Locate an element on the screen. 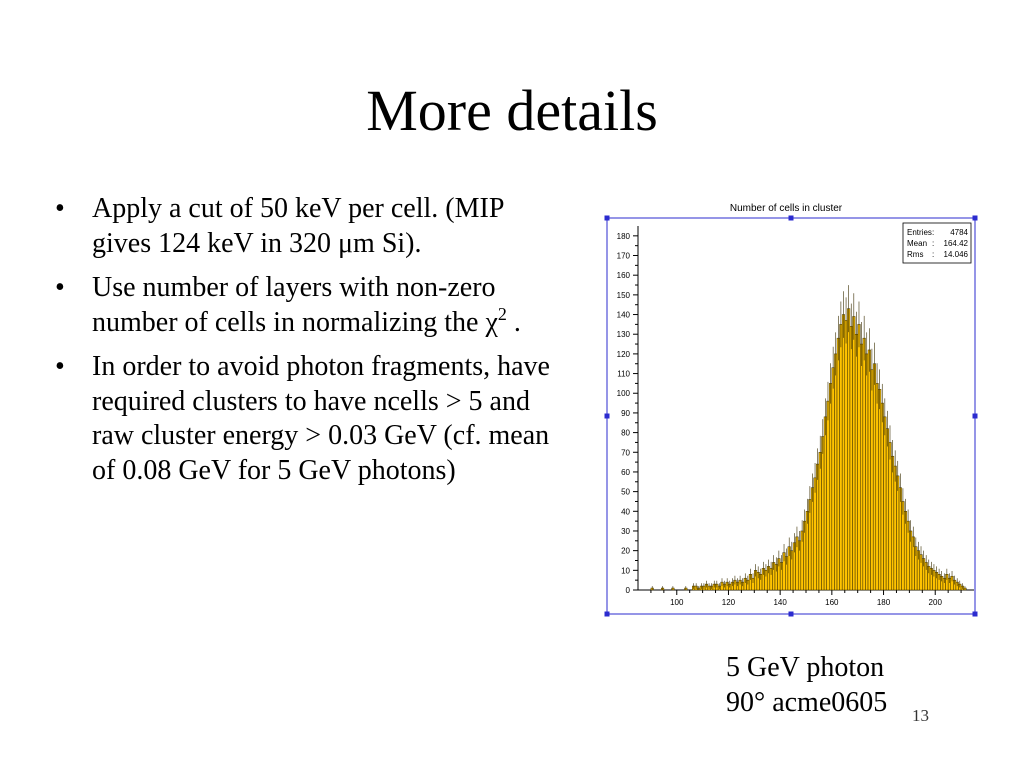 This screenshot has width=1024, height=768. y-tick-label: 150 is located at coordinates (624, 295).